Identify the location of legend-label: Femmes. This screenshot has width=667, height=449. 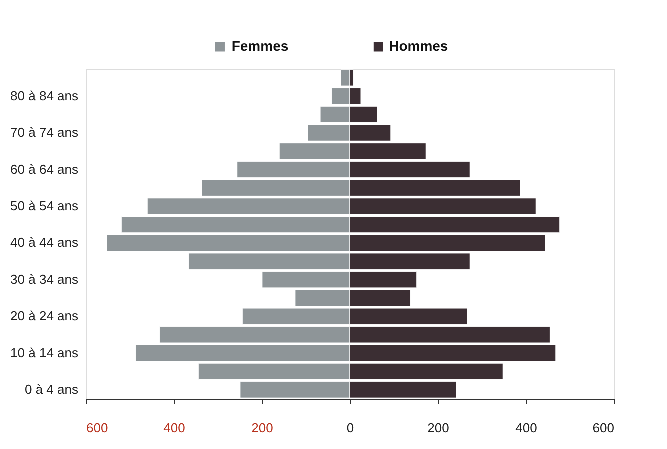
(260, 46).